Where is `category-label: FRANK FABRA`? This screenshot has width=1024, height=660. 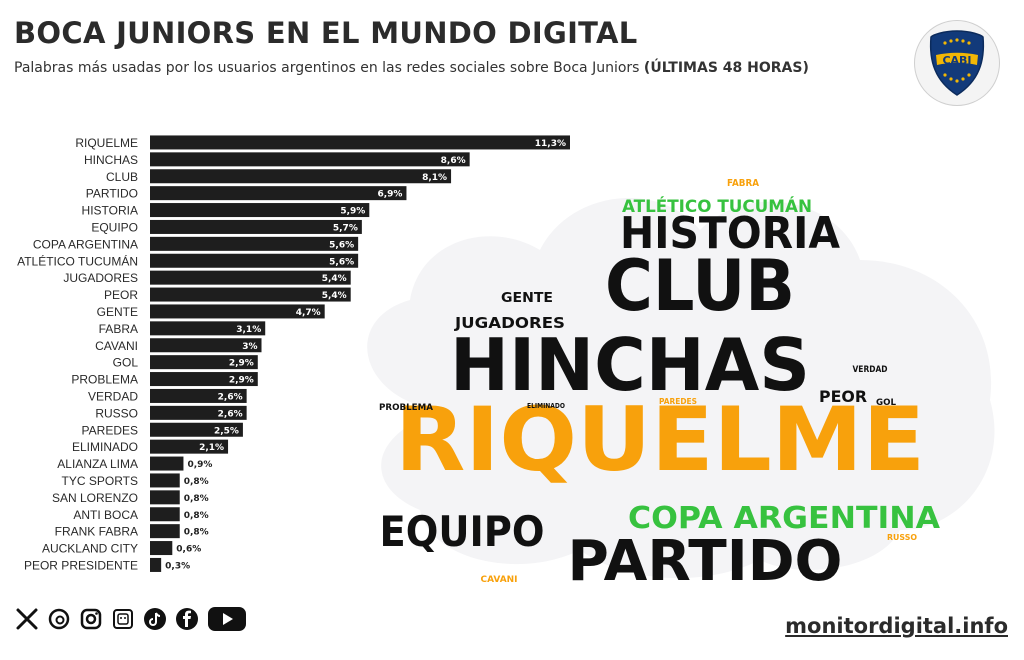 category-label: FRANK FABRA is located at coordinates (96, 532).